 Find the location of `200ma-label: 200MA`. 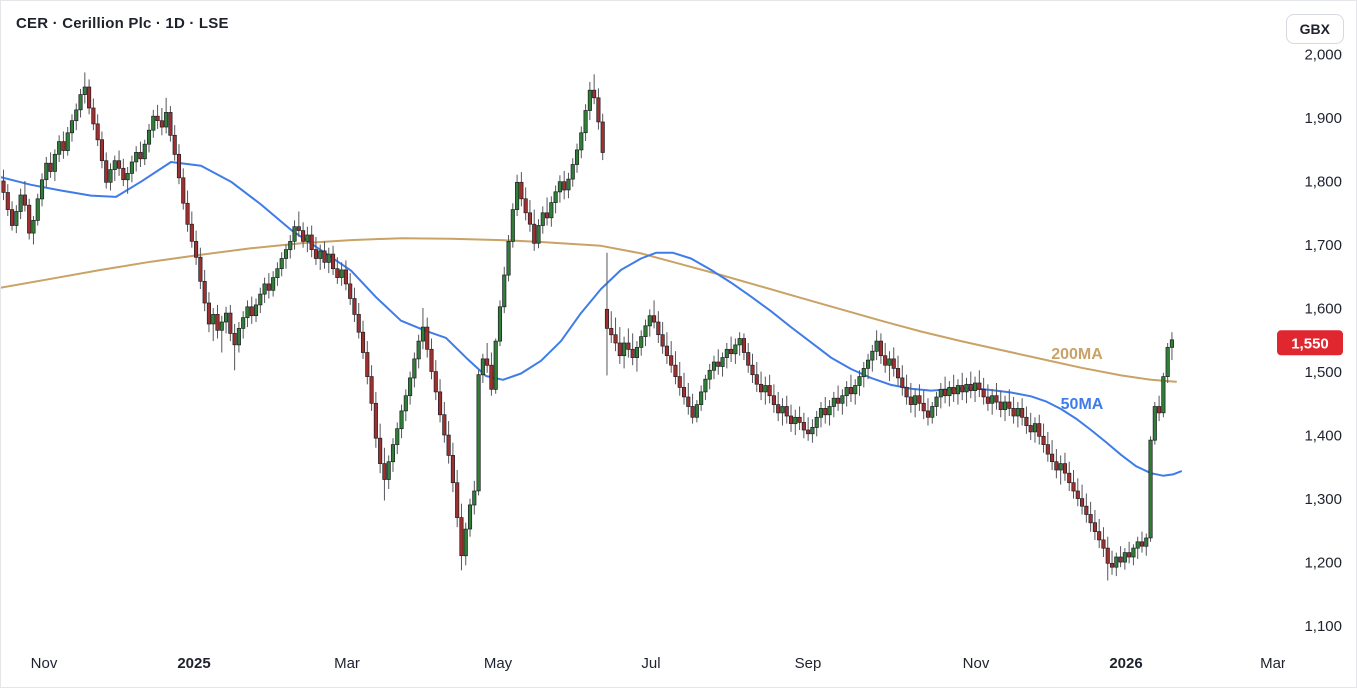

200ma-label: 200MA is located at coordinates (1077, 354).